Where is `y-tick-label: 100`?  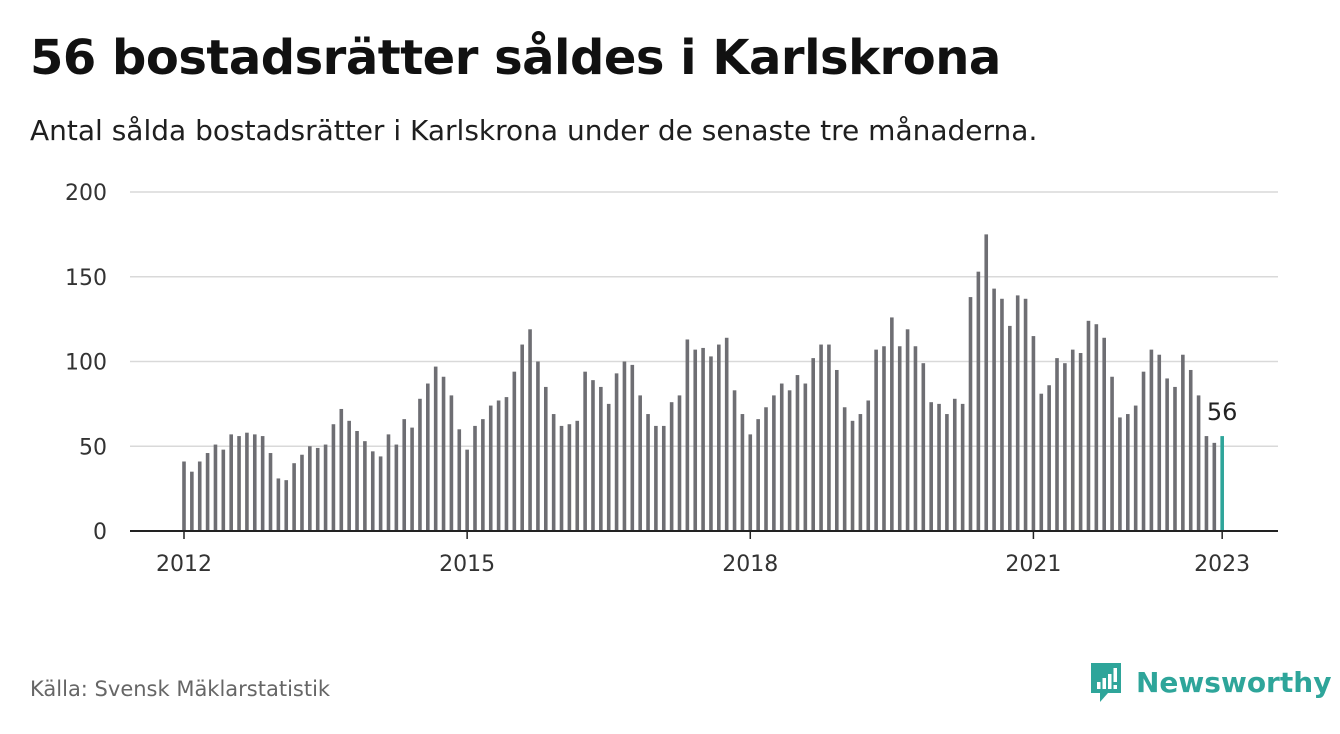 y-tick-label: 100 is located at coordinates (86, 363).